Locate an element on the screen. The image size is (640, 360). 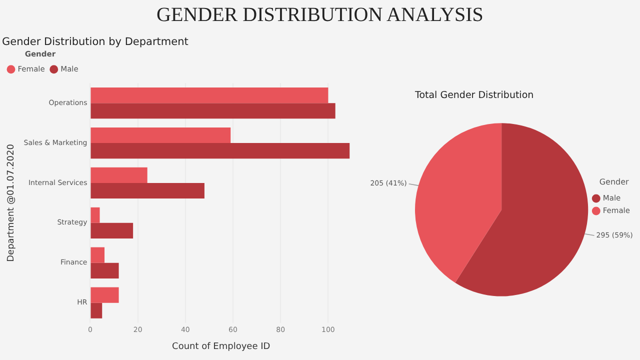
text: GENDER DISTRIBUTION ANALYSIS is located at coordinates (320, 15).